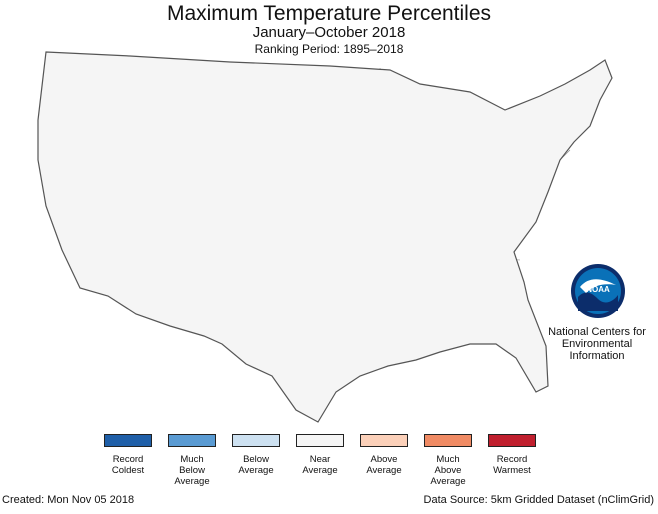  Describe the element at coordinates (448, 470) in the screenshot. I see `legend-label: Much Above Average` at that location.